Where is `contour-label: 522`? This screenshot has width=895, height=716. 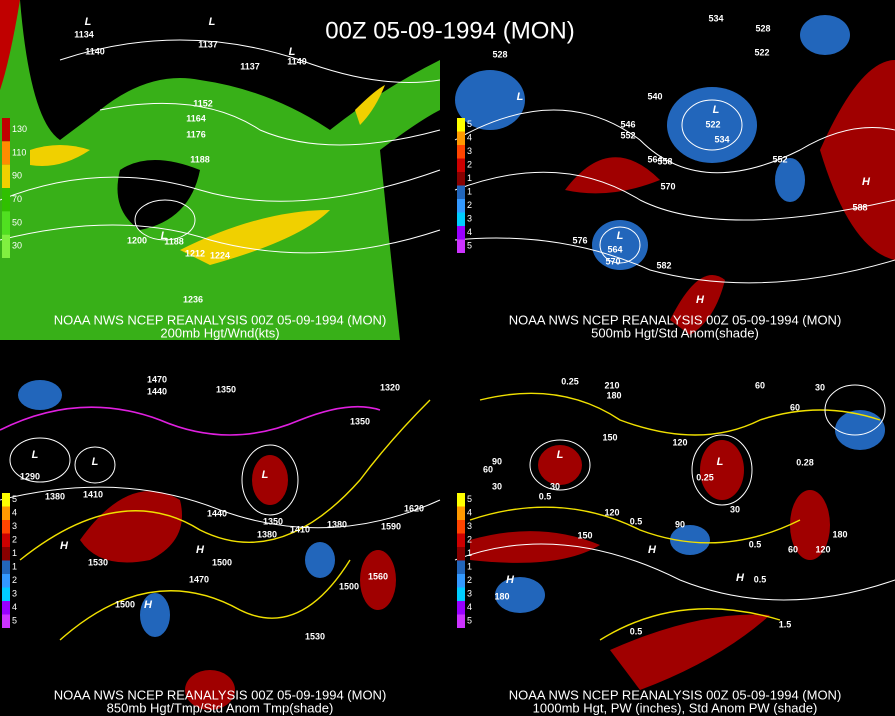 contour-label: 522 is located at coordinates (761, 52).